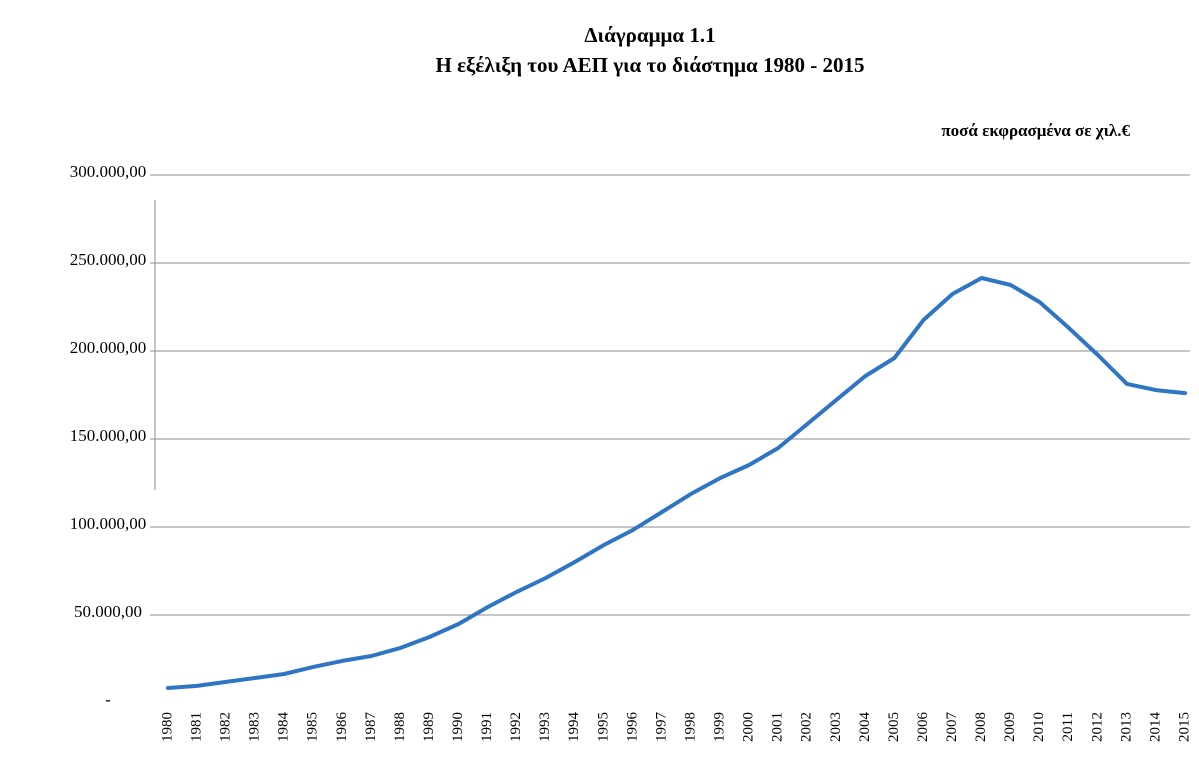  I want to click on y-tick-label: 150.000,00, so click(108, 435).